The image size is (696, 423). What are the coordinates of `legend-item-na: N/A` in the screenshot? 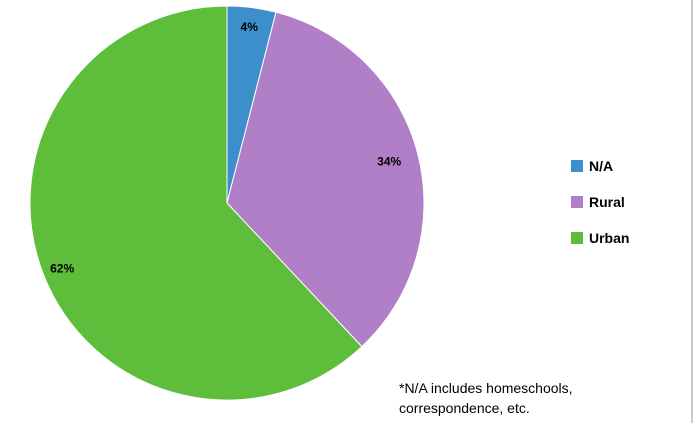 It's located at (600, 165).